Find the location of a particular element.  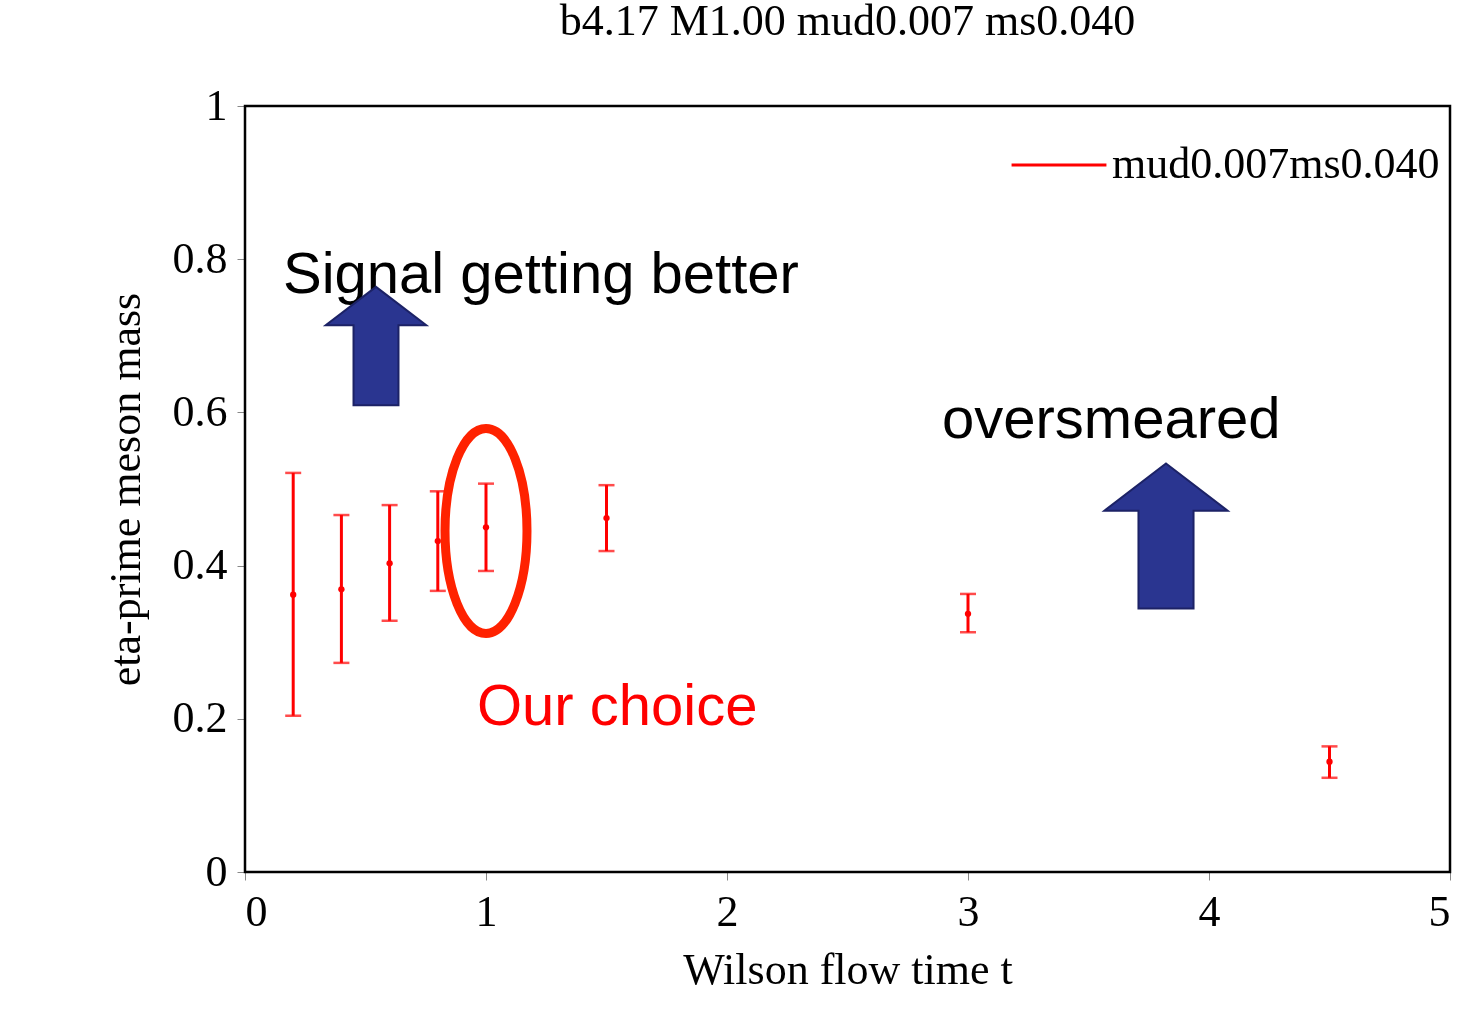

chart-title: b4.17 M1.00 mud0.007 ms0.040 is located at coordinates (847, 22).